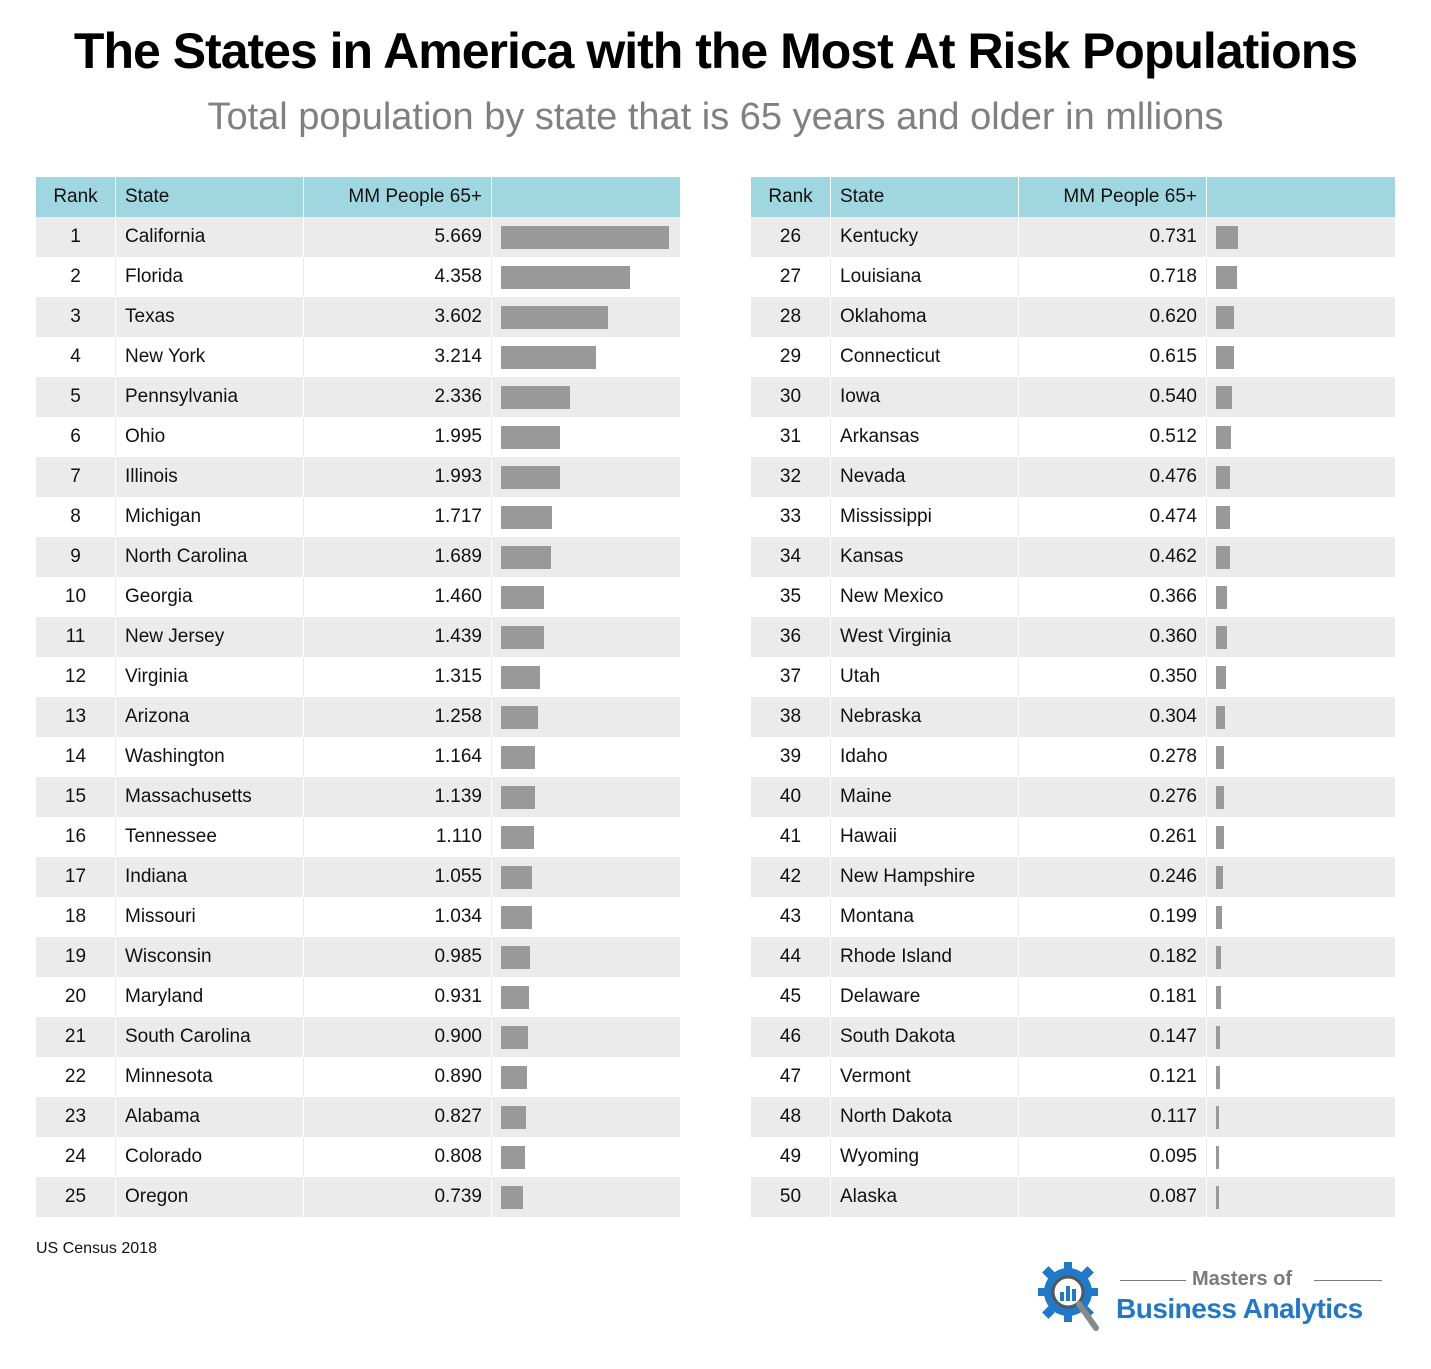 This screenshot has width=1431, height=1369. Describe the element at coordinates (210, 837) in the screenshot. I see `state-cell: Tennessee` at that location.